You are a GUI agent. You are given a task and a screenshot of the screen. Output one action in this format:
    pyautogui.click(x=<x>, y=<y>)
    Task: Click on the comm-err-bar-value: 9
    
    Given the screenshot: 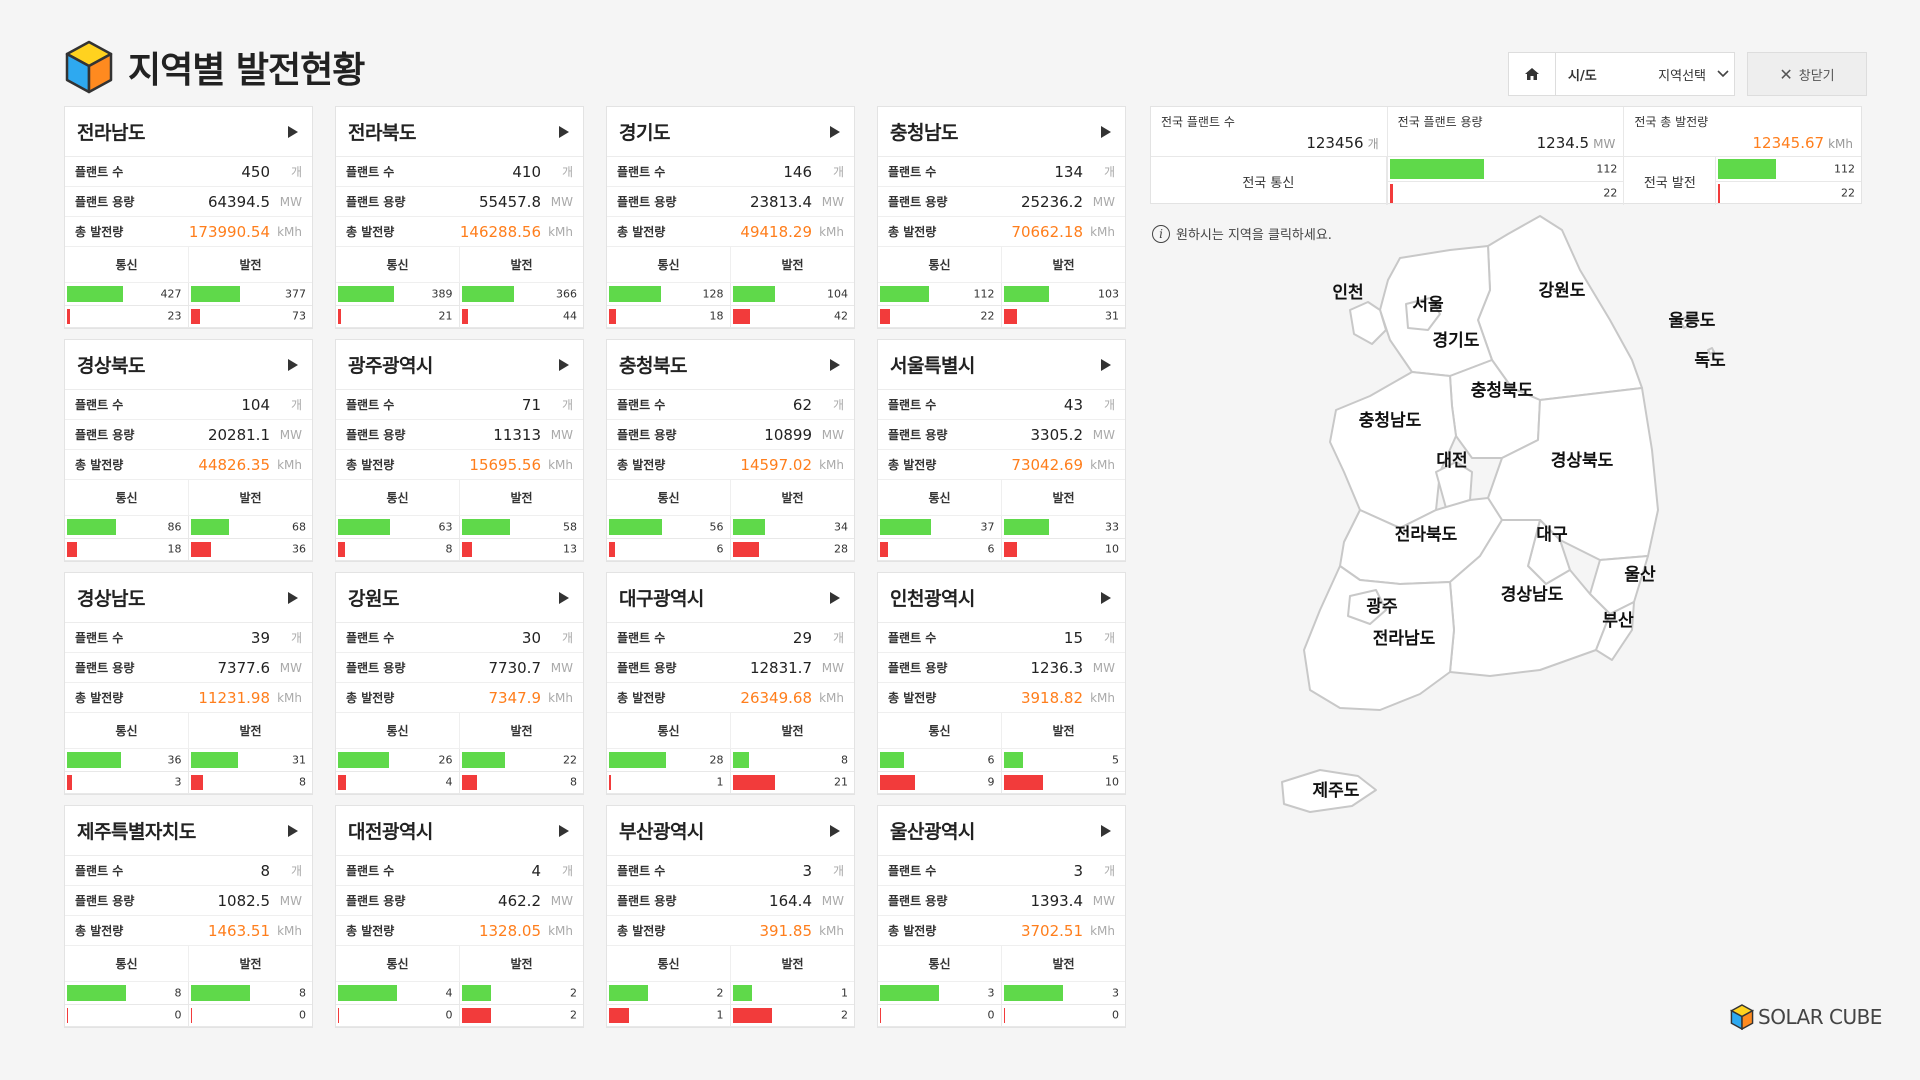 What is the action you would take?
    pyautogui.click(x=991, y=782)
    